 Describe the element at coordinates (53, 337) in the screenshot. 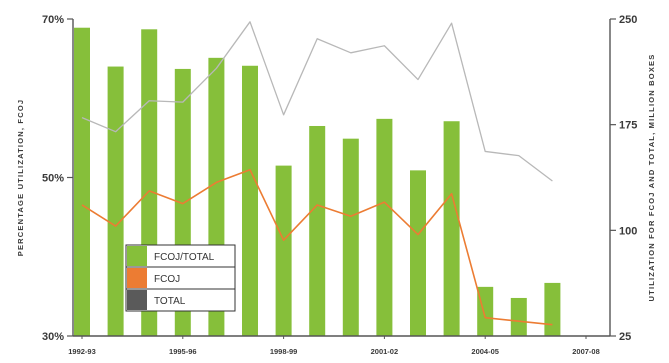

I see `left-tick-label: 30%` at that location.